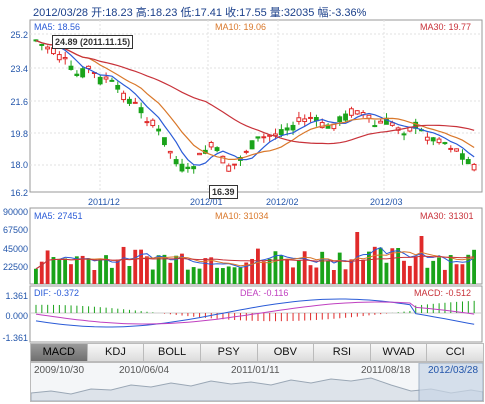 Image resolution: width=485 pixels, height=404 pixels. I want to click on price-y-tick: 18.0, so click(19, 165).